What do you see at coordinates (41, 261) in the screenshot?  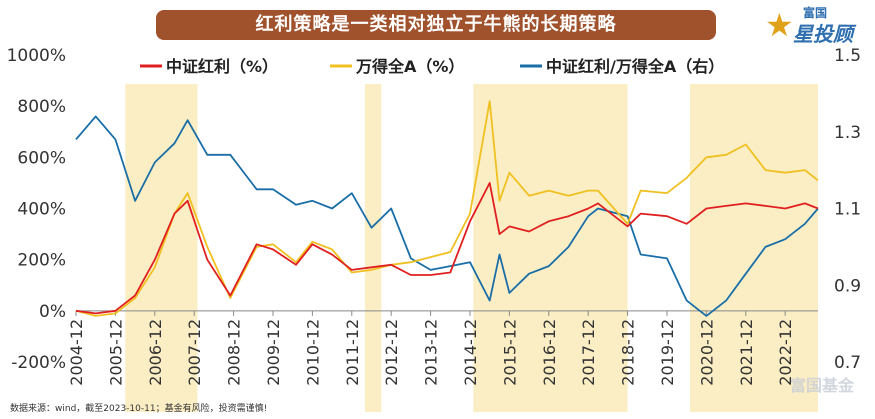 I see `y-left-tick-label: 200%` at bounding box center [41, 261].